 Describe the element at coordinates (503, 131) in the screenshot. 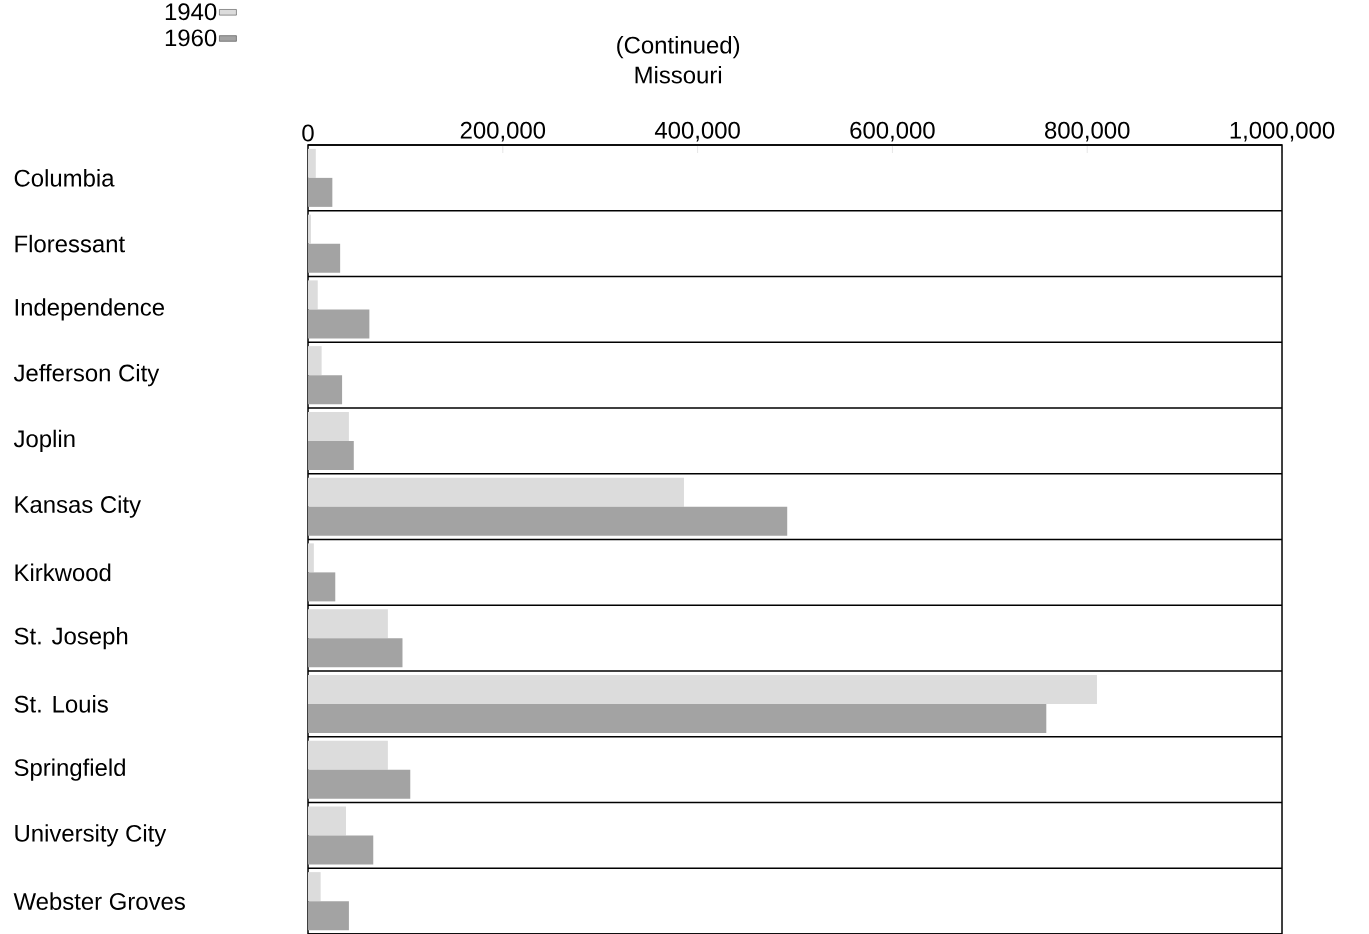

I see `x-tick-label: 200,000` at that location.